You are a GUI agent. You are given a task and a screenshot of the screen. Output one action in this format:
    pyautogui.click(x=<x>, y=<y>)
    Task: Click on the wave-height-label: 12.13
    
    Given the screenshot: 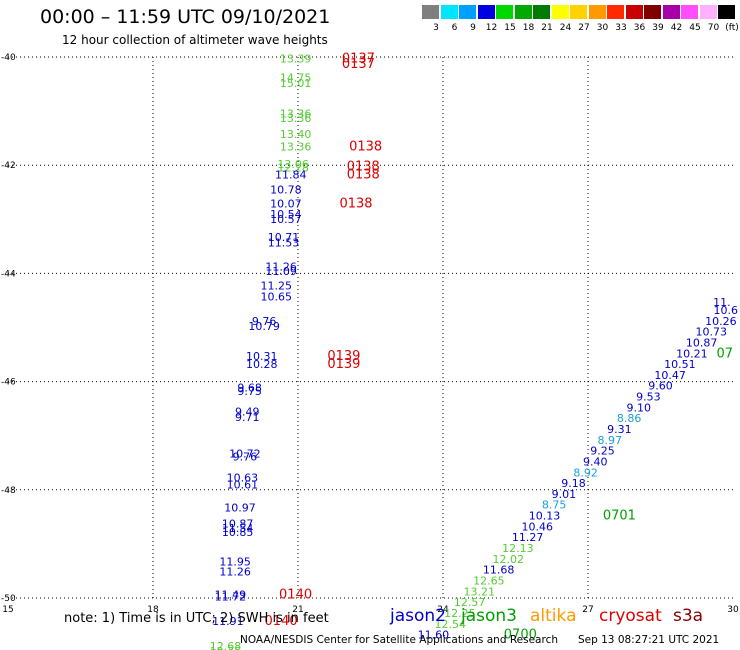 What is the action you would take?
    pyautogui.click(x=518, y=548)
    